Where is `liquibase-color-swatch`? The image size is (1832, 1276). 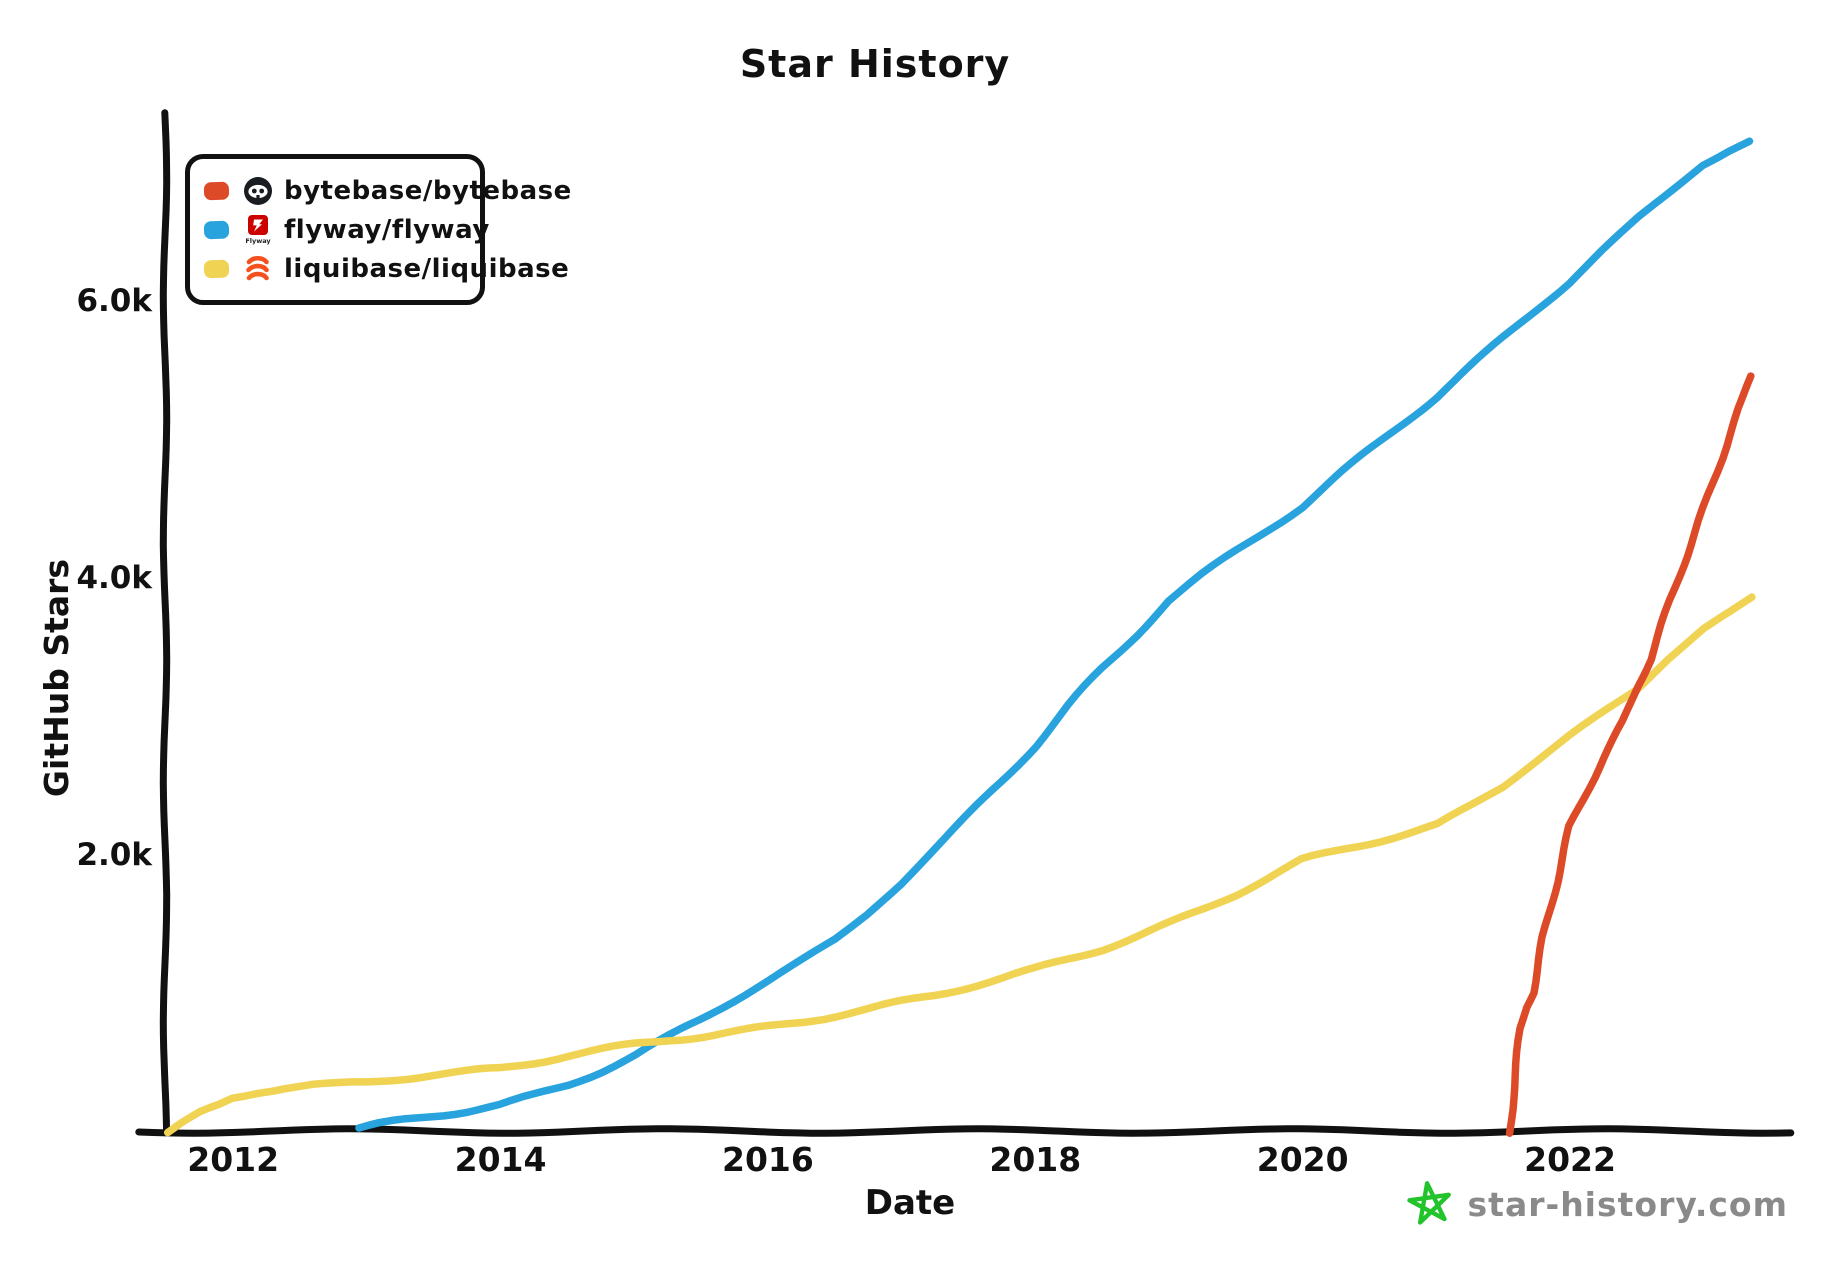
liquibase-color-swatch is located at coordinates (216, 268).